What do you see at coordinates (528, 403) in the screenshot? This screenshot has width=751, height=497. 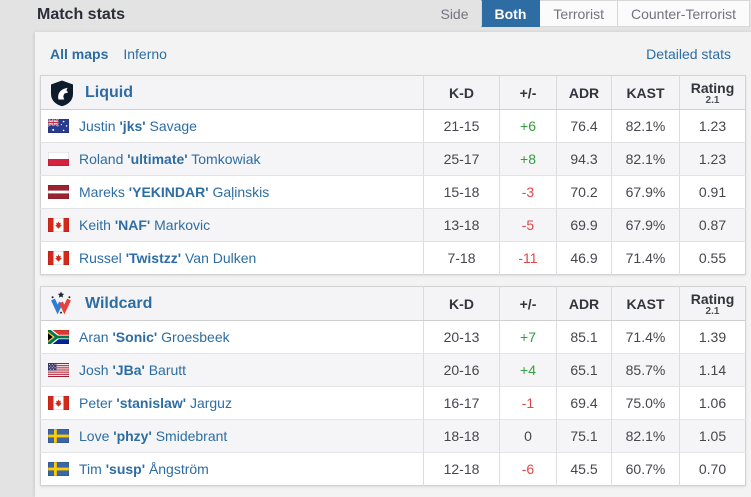 I see `stat-plus-minus: -1` at bounding box center [528, 403].